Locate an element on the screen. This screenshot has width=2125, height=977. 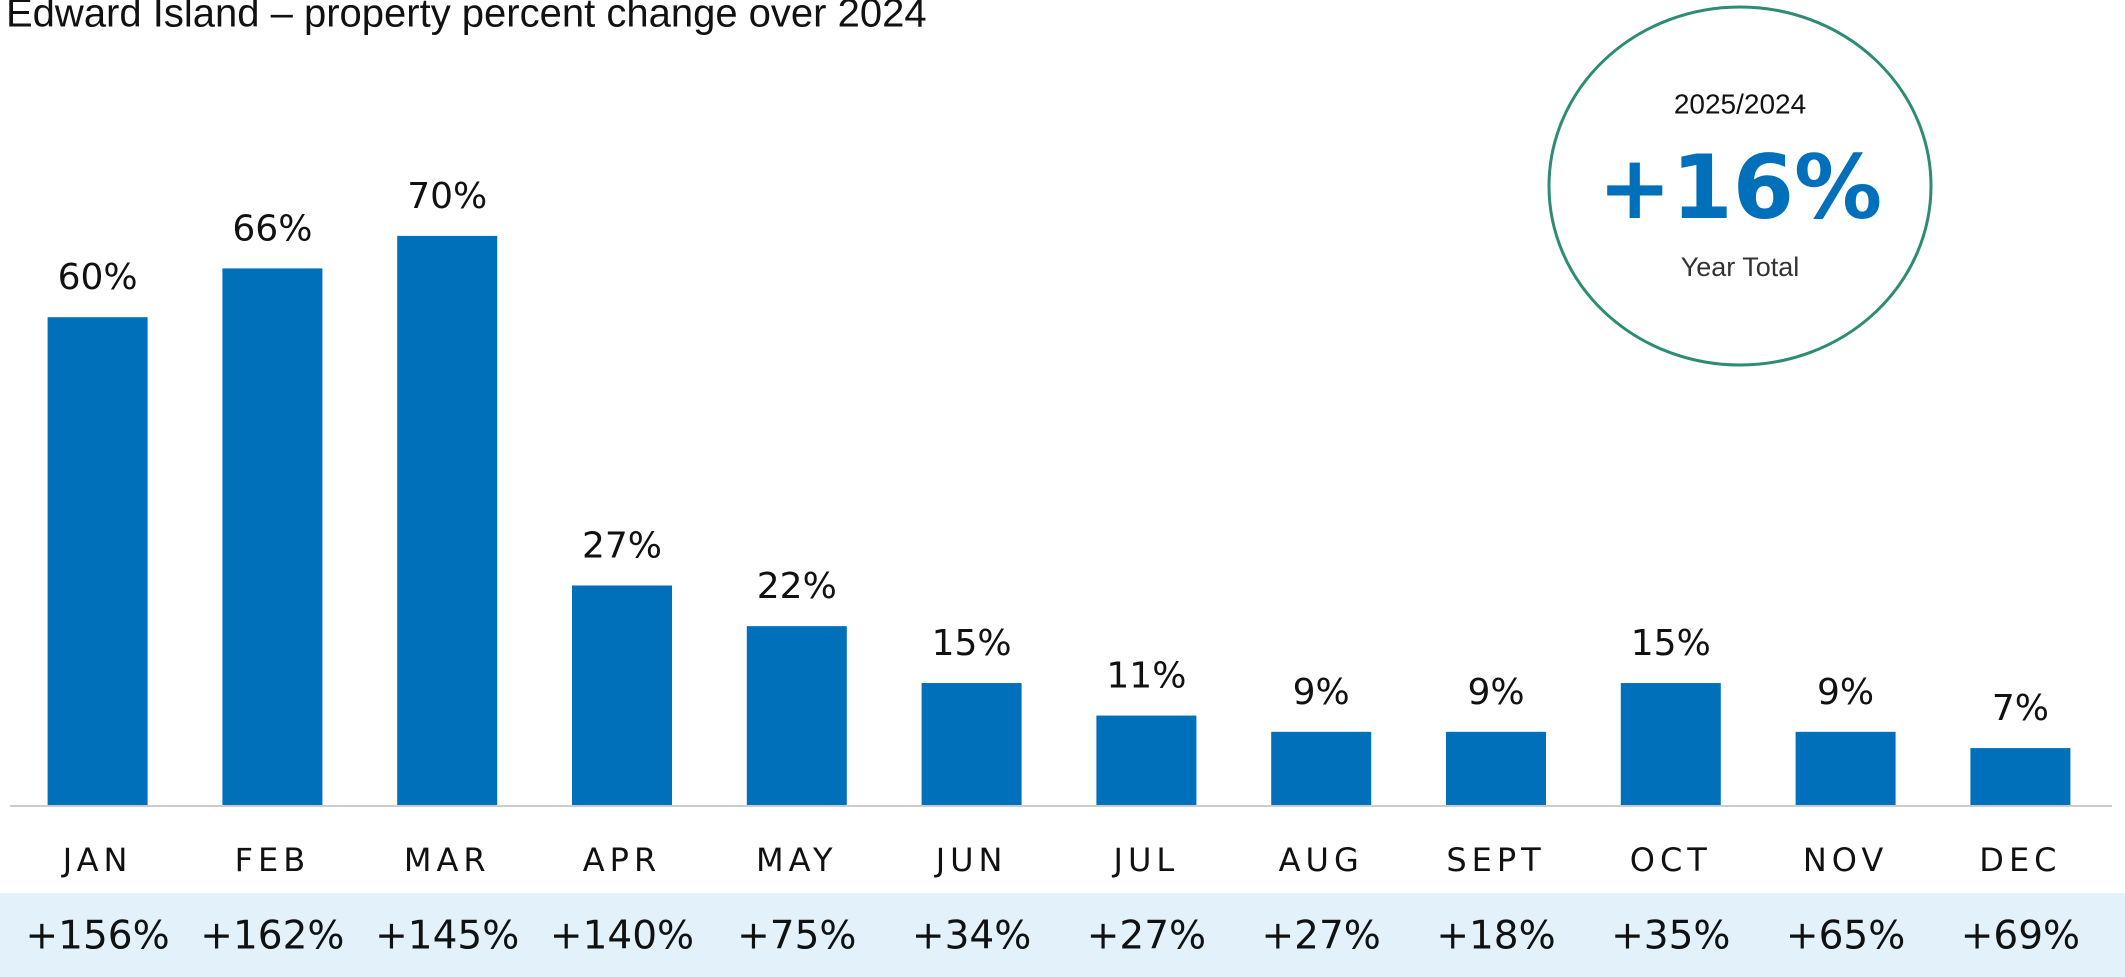
callout-circle is located at coordinates (1740, 186).